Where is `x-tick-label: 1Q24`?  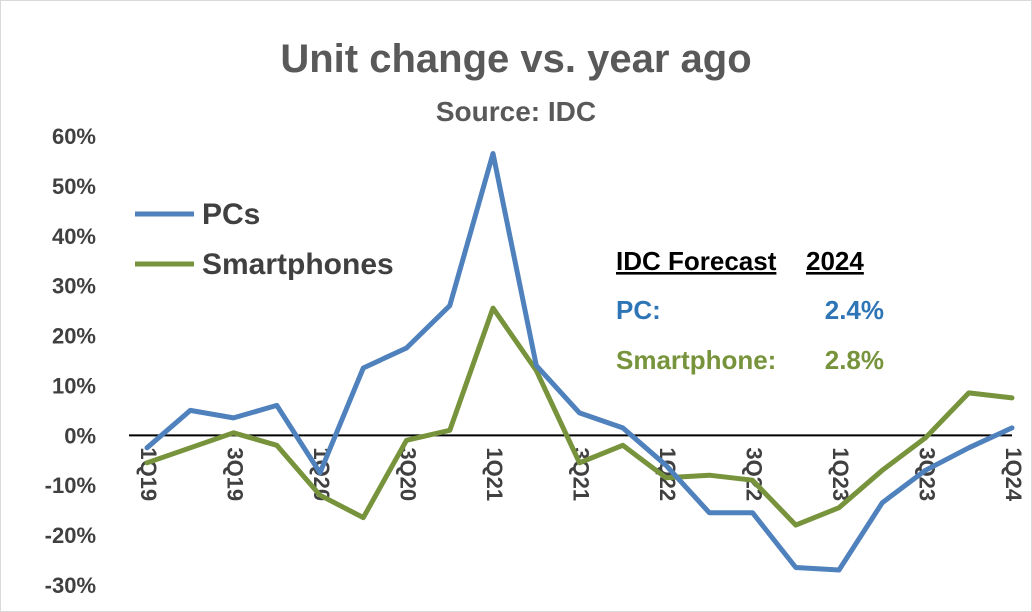 x-tick-label: 1Q24 is located at coordinates (1013, 474).